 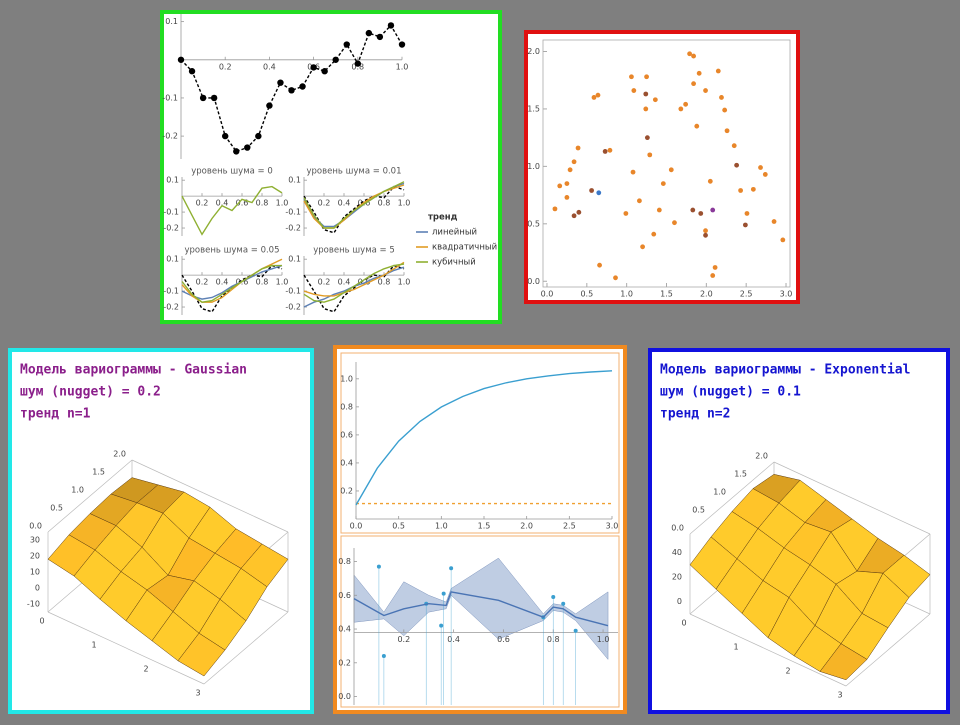 What do you see at coordinates (201, 654) in the screenshot?
I see `surface-patch` at bounding box center [201, 654].